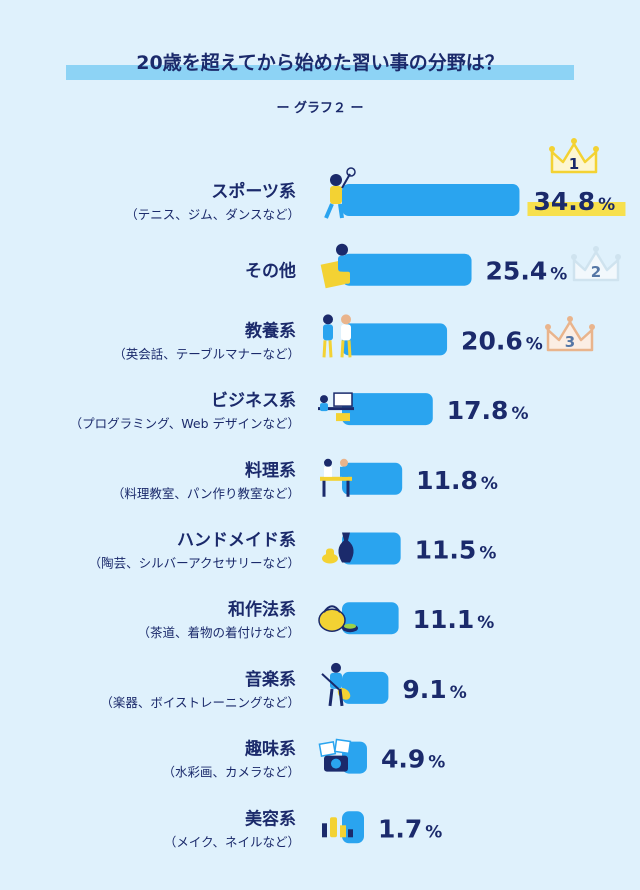 Image resolution: width=640 pixels, height=890 pixels. What do you see at coordinates (337, 336) in the screenshot?
I see `conversation-people-icon` at bounding box center [337, 336].